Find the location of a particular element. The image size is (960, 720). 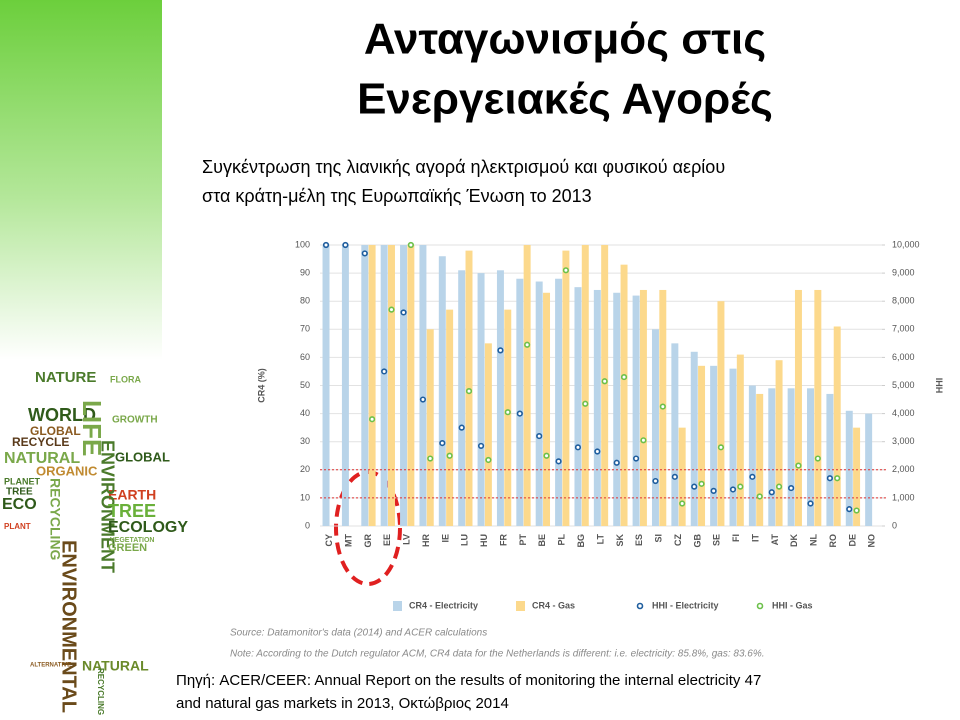

y2-tick-label: 5,000 is located at coordinates (903, 385).